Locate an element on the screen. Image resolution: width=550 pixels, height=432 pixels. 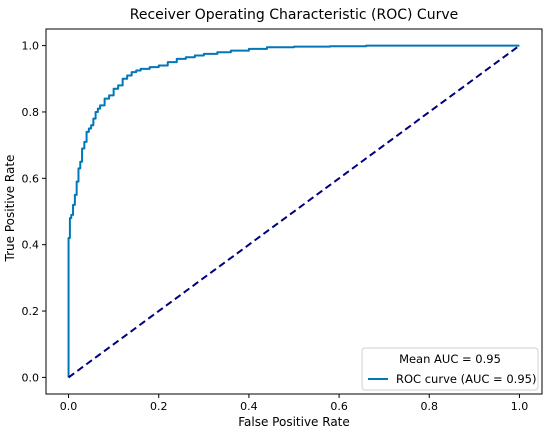
x-tick-label: 0.0 is located at coordinates (69, 406).